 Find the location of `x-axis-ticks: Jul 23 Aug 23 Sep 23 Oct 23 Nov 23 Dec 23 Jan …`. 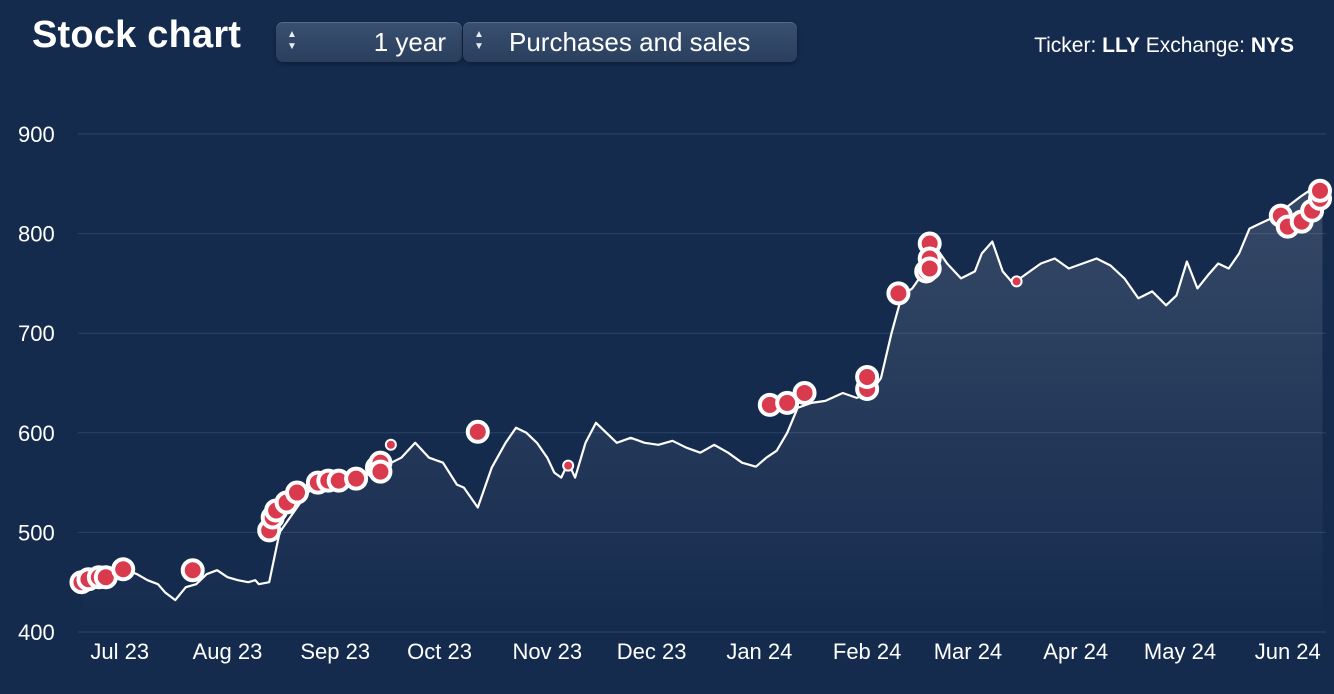

x-axis-ticks: Jul 23 Aug 23 Sep 23 Oct 23 Nov 23 Dec 23 Jan … is located at coordinates (705, 651).